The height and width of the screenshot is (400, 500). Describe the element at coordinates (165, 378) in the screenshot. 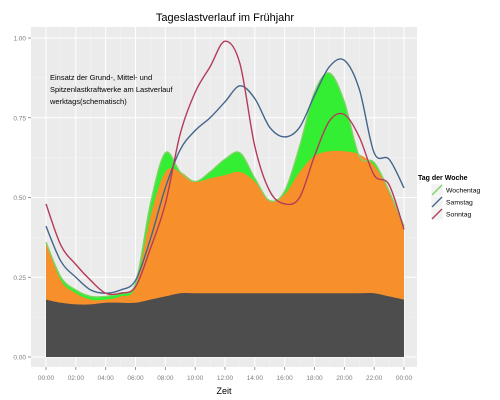

I see `x-tick-label: 08:00` at that location.